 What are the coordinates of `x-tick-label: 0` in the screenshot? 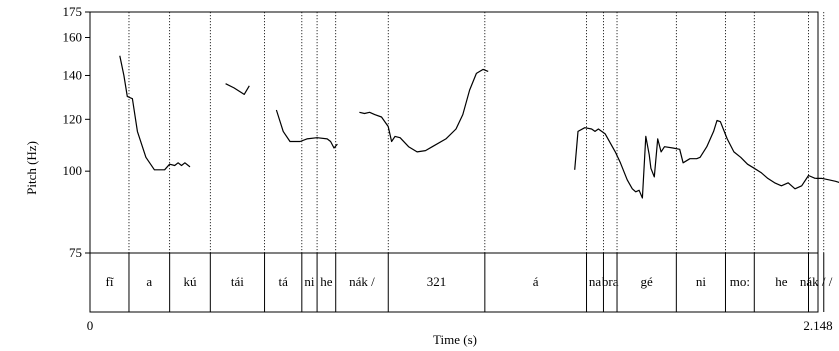 It's located at (90, 325).